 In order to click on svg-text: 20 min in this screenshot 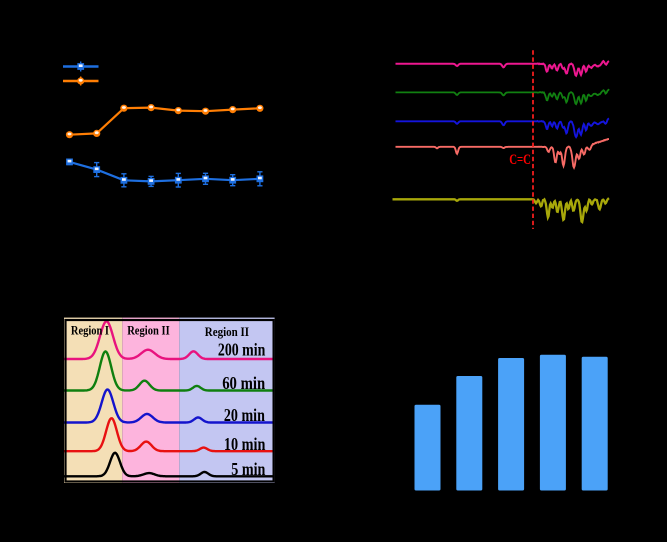, I will do `click(244, 415)`.